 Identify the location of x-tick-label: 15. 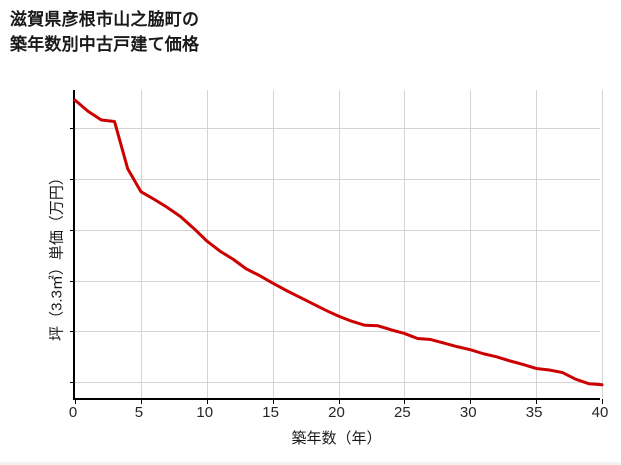
(270, 412).